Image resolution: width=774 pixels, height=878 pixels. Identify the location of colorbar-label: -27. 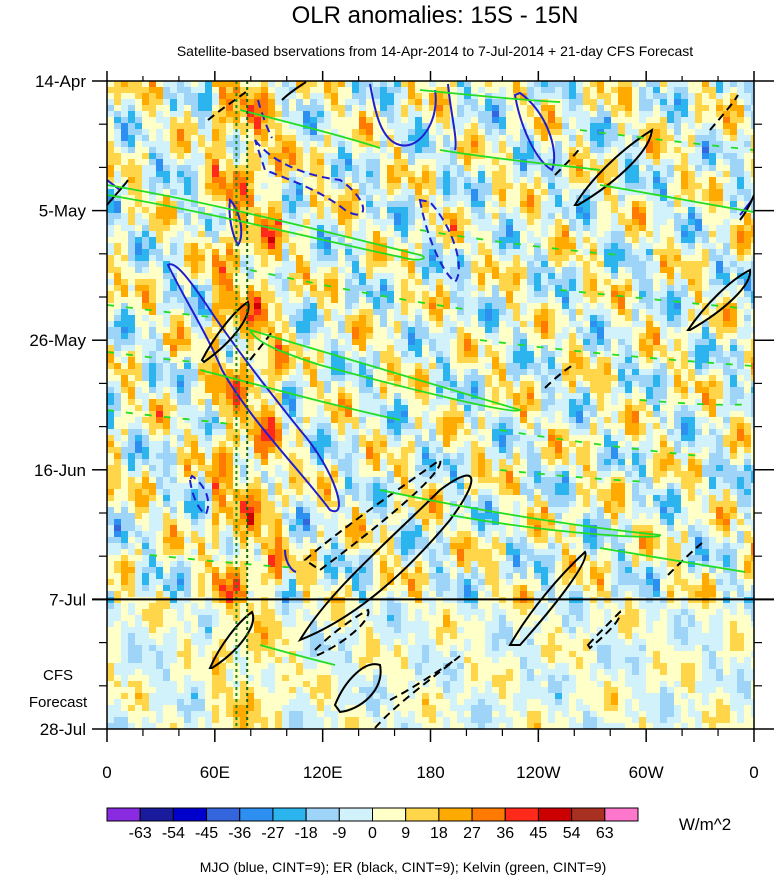
(272, 833).